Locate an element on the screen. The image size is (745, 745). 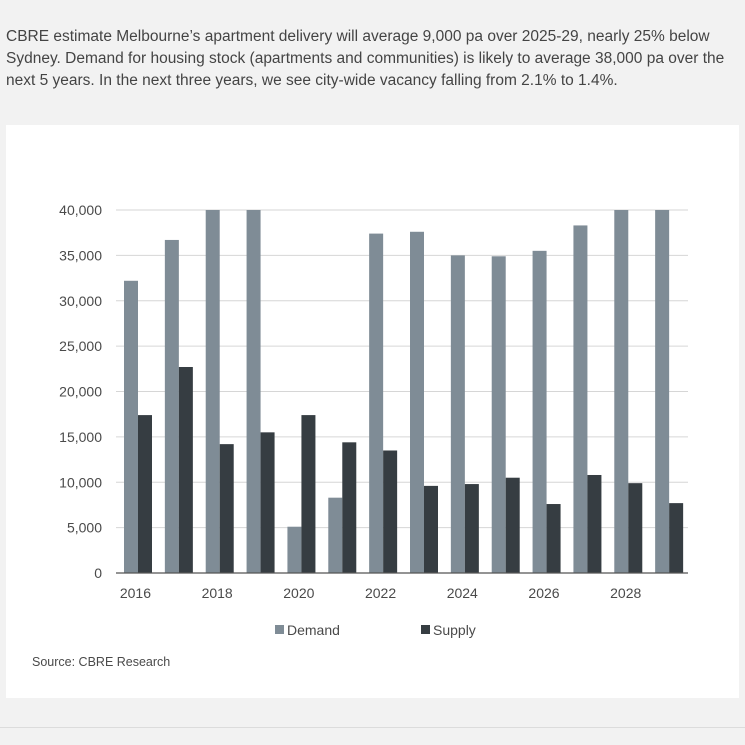
bar-demand-2020 is located at coordinates (294, 549).